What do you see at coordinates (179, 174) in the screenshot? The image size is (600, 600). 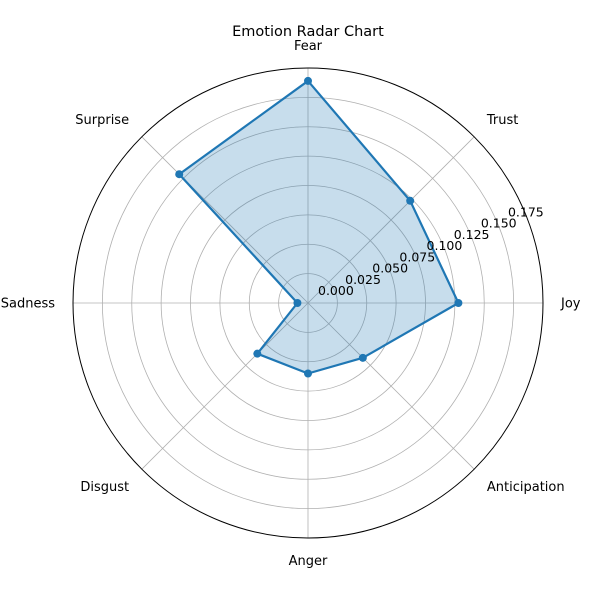 I see `data-point-surprise` at bounding box center [179, 174].